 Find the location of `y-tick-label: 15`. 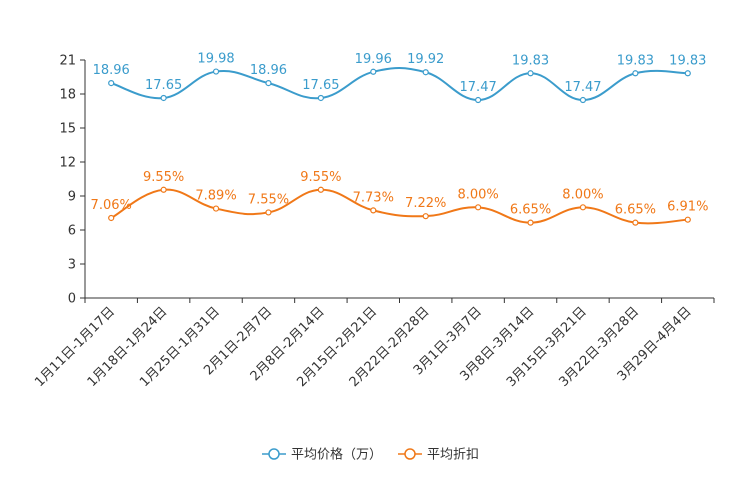

y-tick-label: 15 is located at coordinates (67, 129).